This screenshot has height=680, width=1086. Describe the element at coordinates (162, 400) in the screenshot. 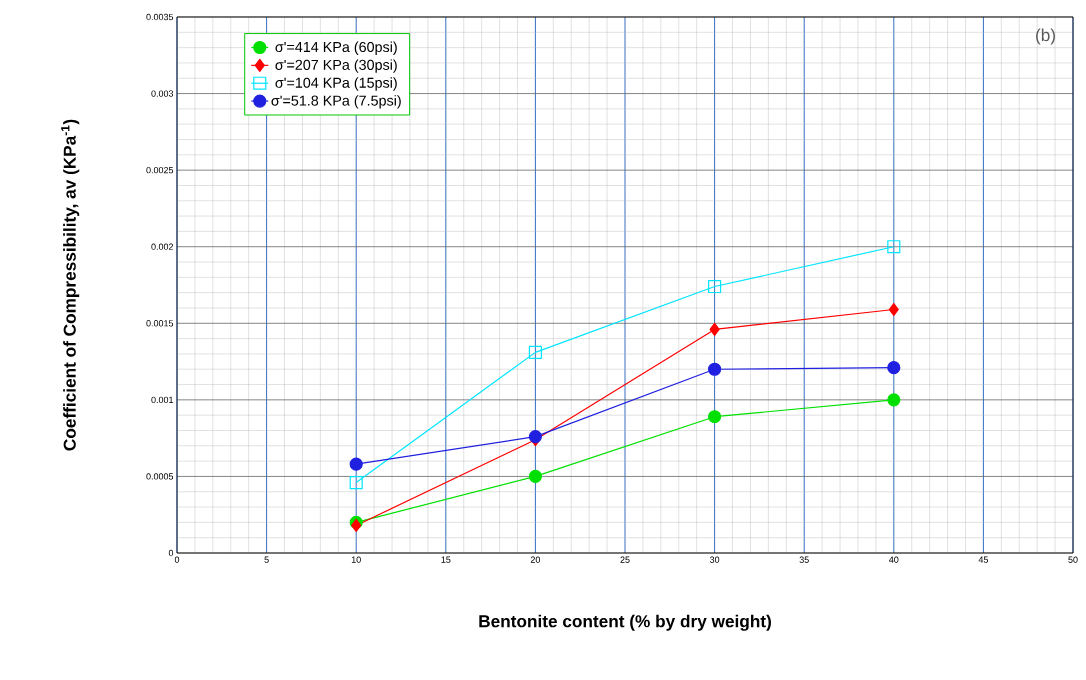

I see `y-tick-label: 0.001` at that location.